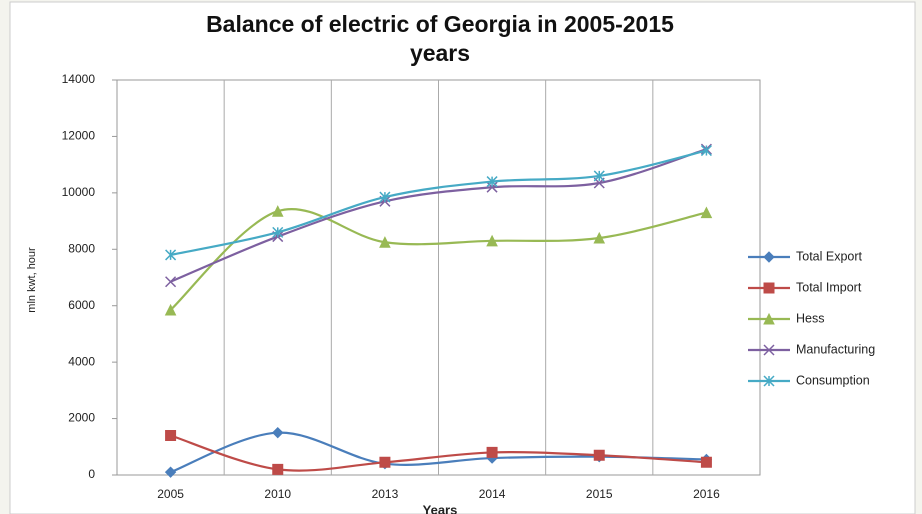 The width and height of the screenshot is (922, 514). I want to click on x-tick-label: 2014, so click(492, 494).